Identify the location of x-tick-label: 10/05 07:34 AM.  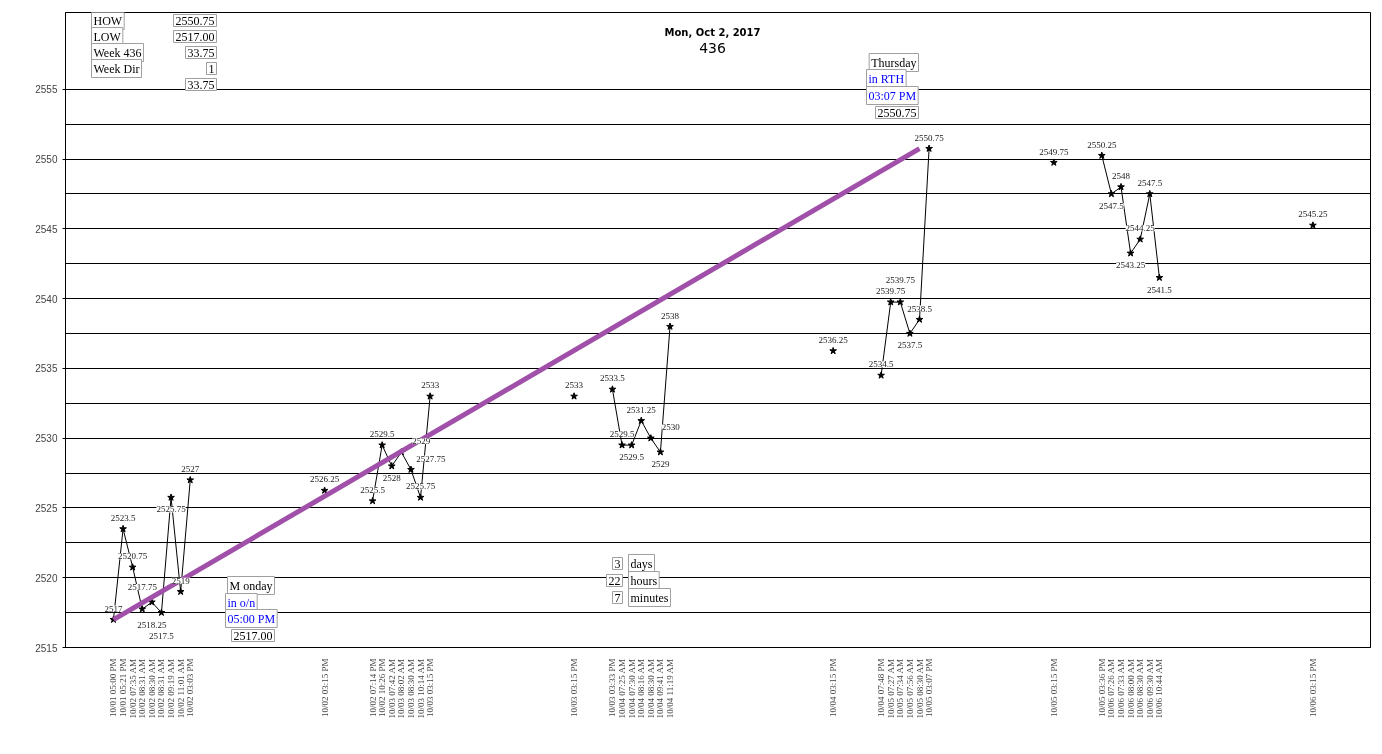
(900, 688).